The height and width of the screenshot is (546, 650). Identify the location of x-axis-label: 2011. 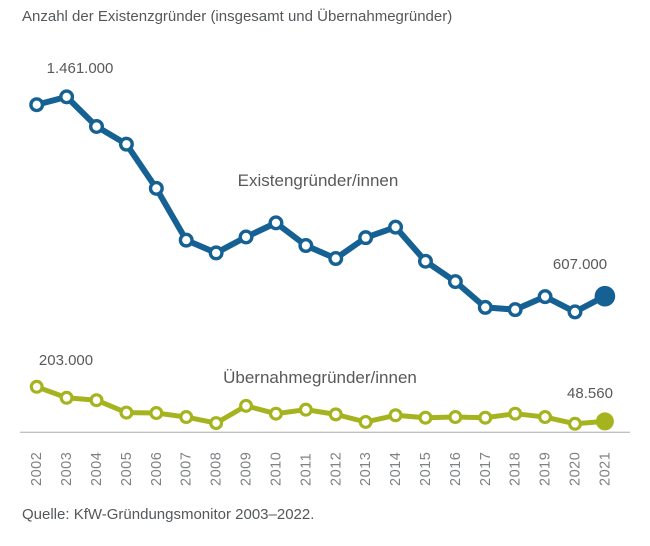
(306, 469).